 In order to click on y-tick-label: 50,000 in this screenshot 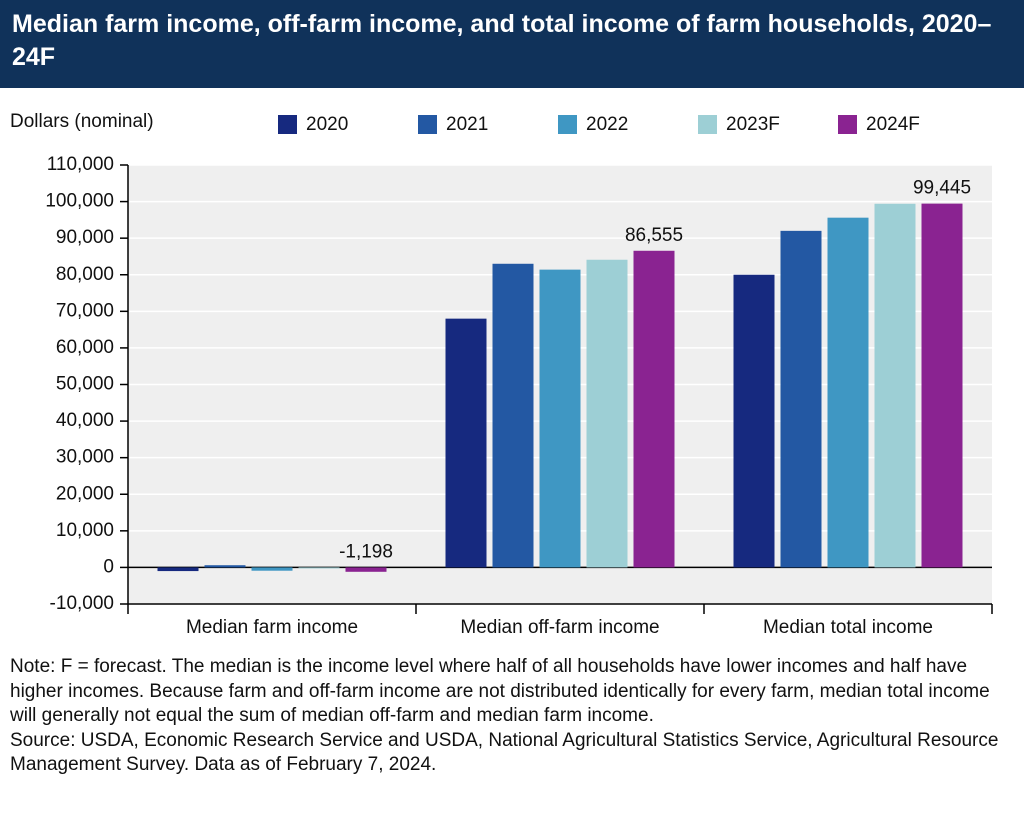, I will do `click(85, 384)`.